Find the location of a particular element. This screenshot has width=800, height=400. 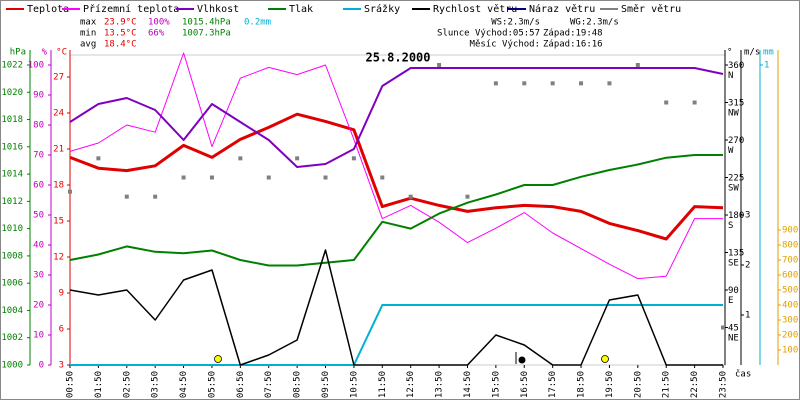

x-tick-label: 09:50 is located at coordinates (326, 384).